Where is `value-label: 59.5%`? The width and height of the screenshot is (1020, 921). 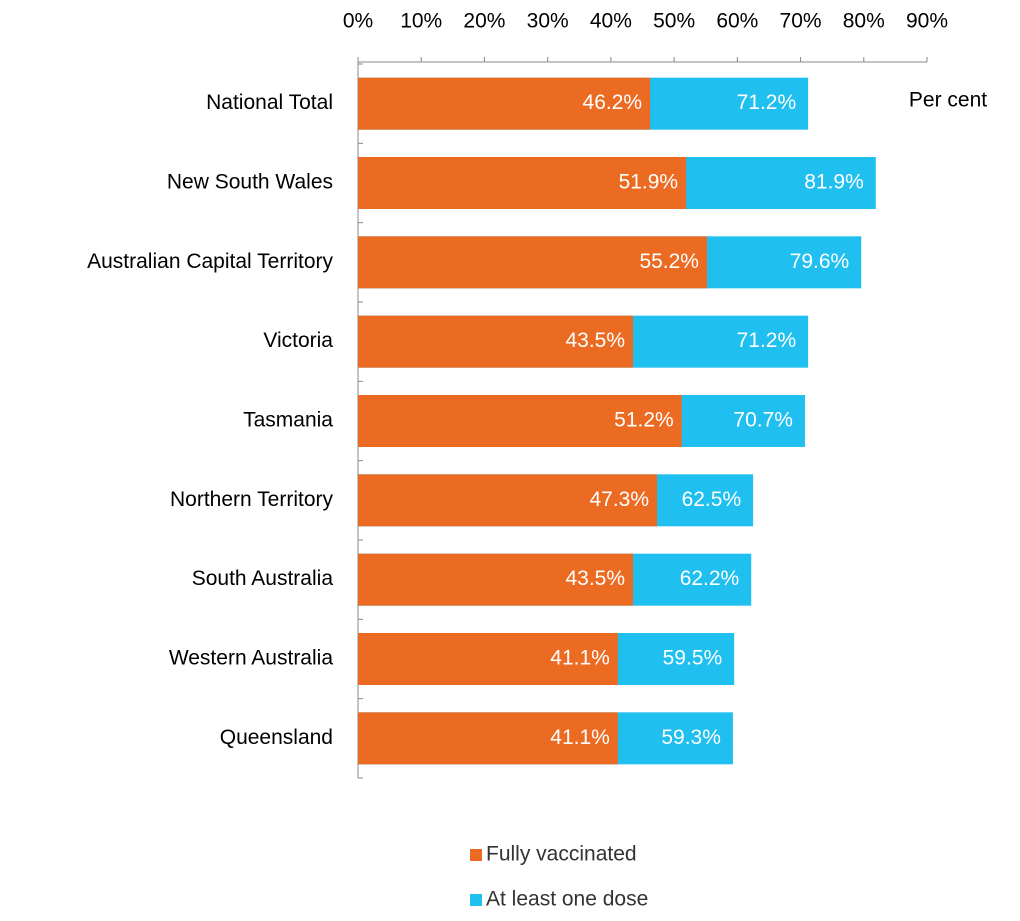 value-label: 59.5% is located at coordinates (693, 658).